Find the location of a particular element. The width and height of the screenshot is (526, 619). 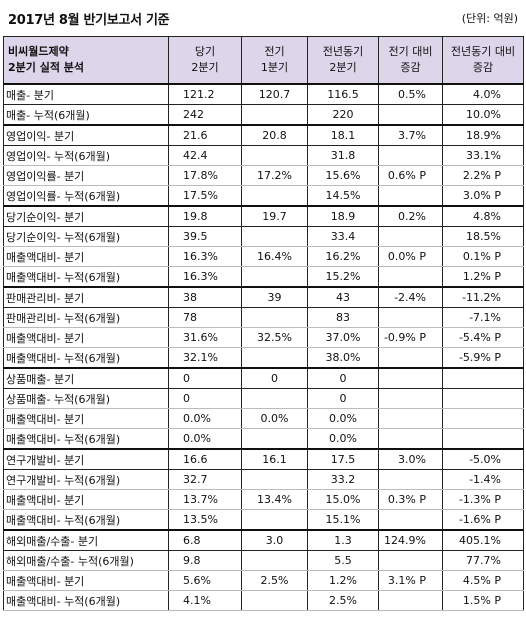

prior-year-value: 15.6% is located at coordinates (343, 175).